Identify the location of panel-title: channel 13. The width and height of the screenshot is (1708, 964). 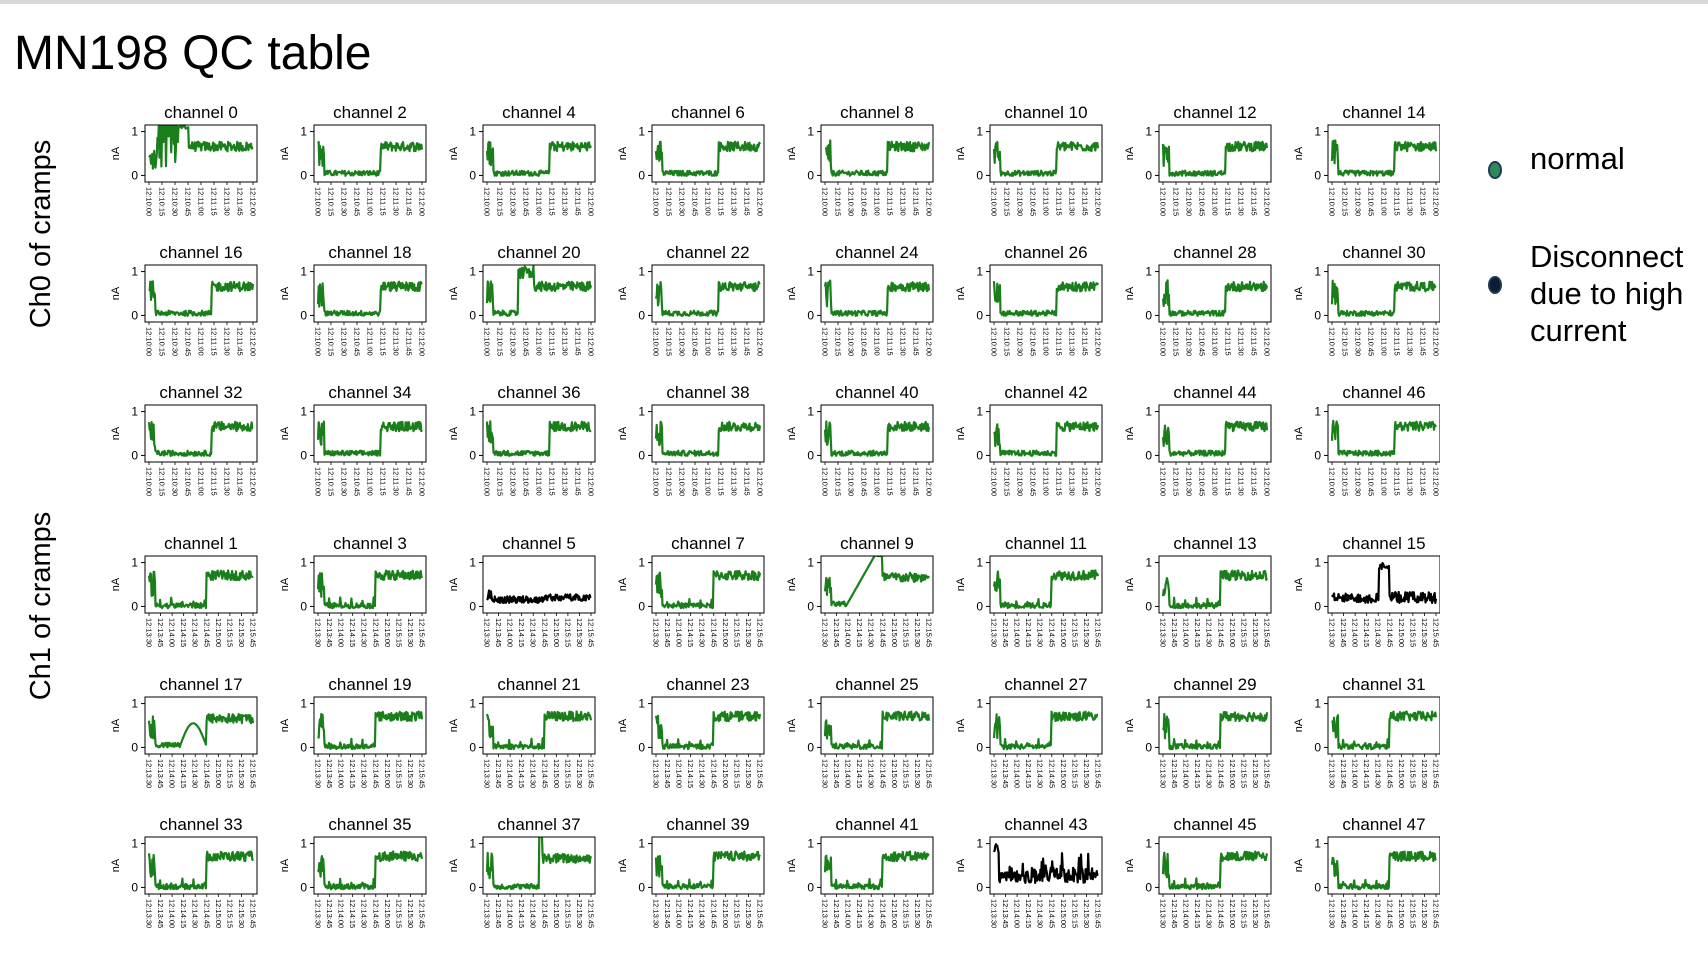
(1214, 543).